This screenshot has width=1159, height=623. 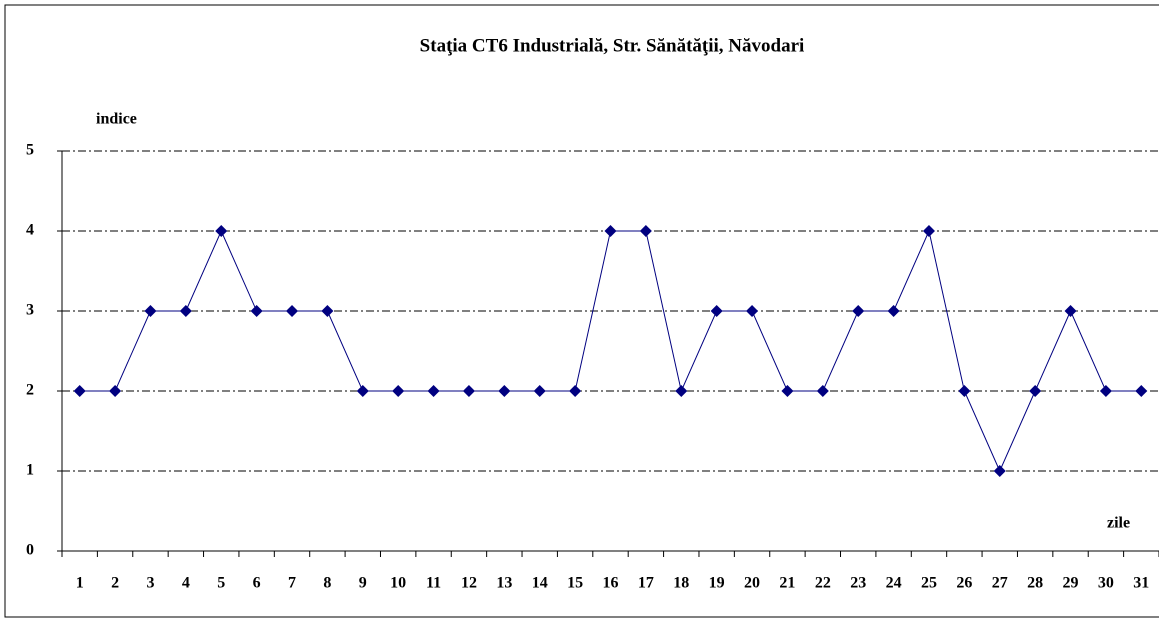 I want to click on y-tick-label: 0, so click(x=30, y=550).